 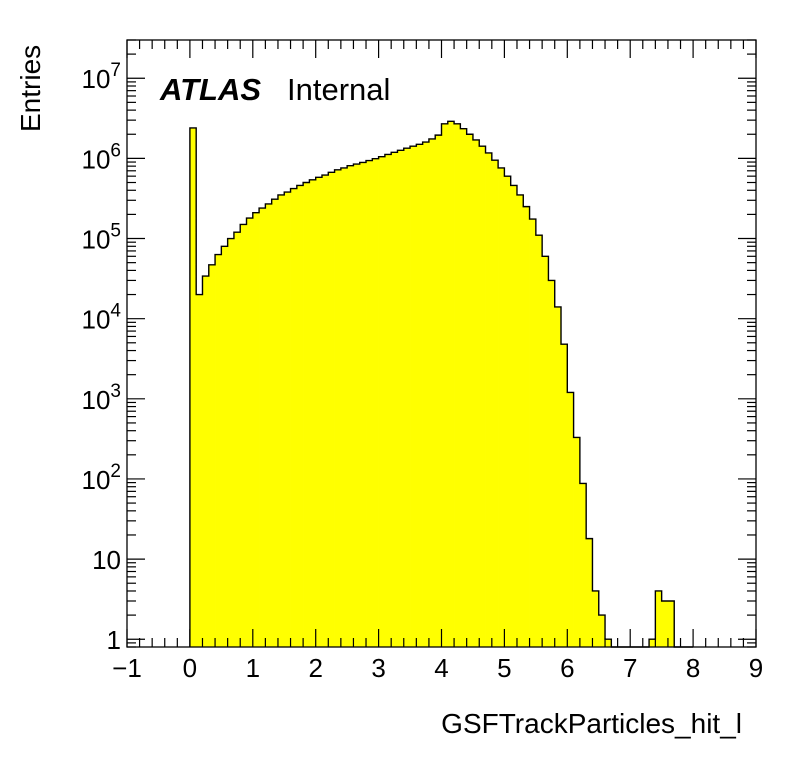 I want to click on x-tick-label: 5, so click(x=504, y=668).